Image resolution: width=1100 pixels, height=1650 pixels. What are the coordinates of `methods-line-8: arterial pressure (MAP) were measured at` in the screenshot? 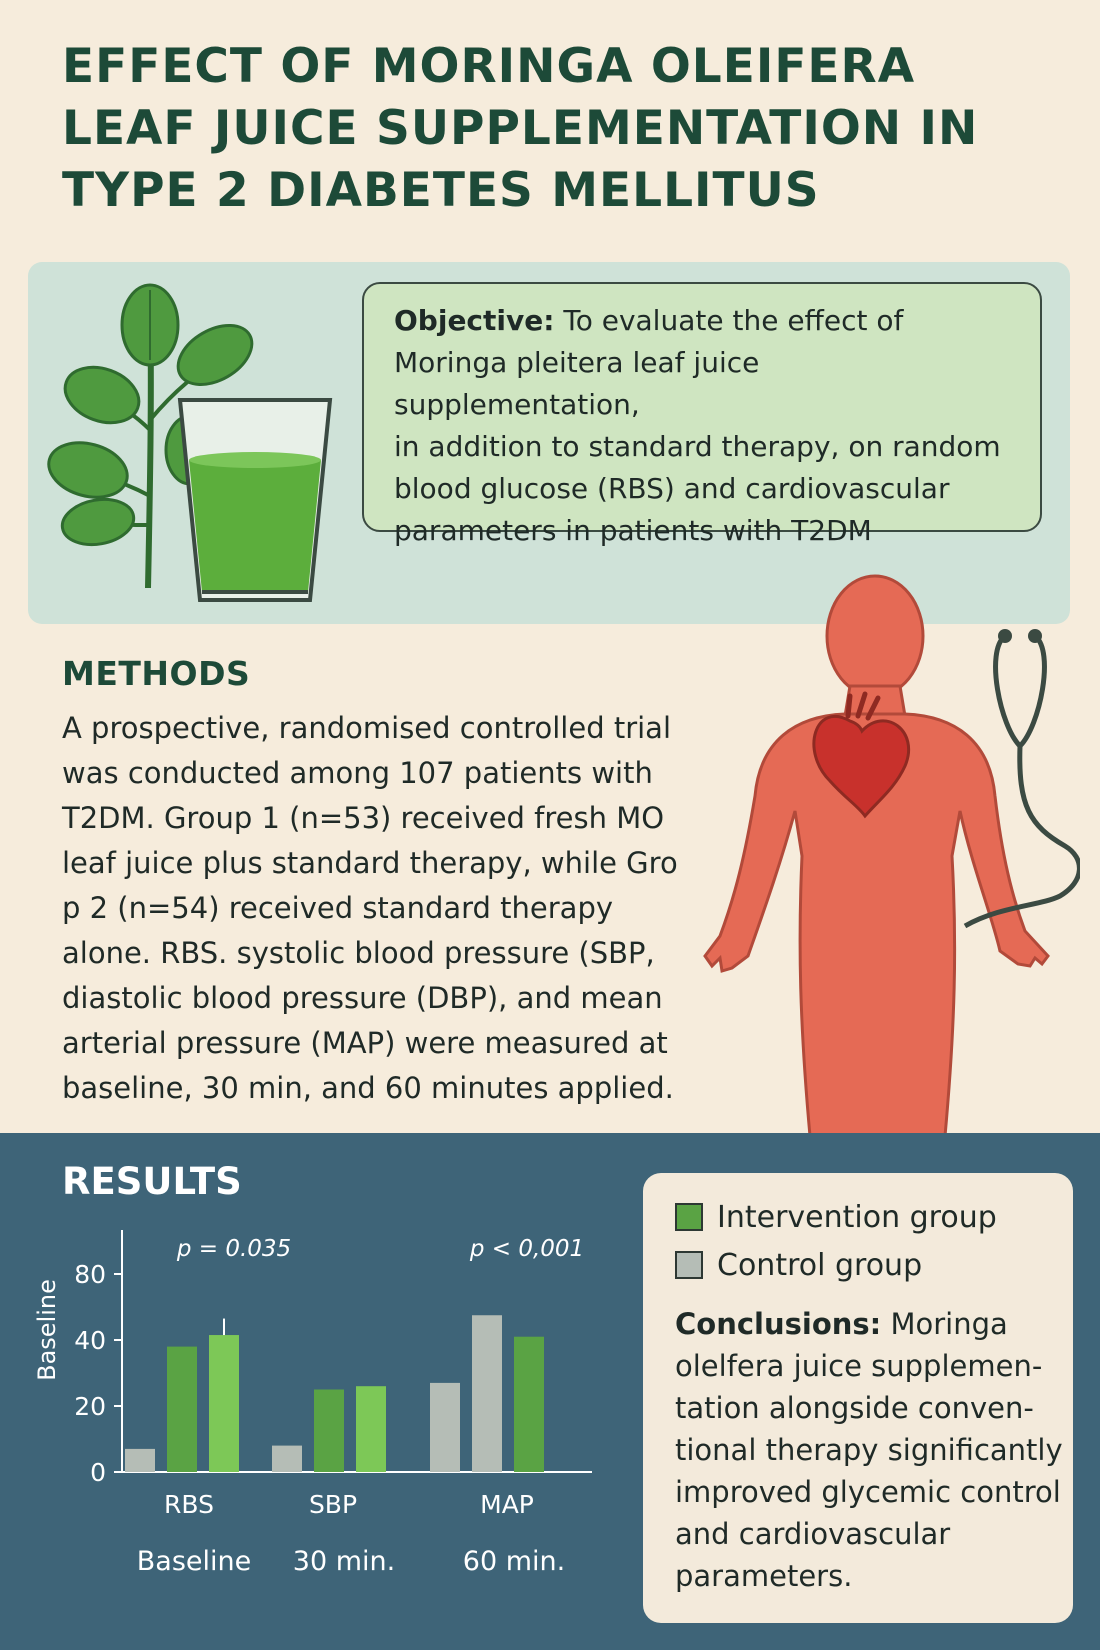 It's located at (365, 1043).